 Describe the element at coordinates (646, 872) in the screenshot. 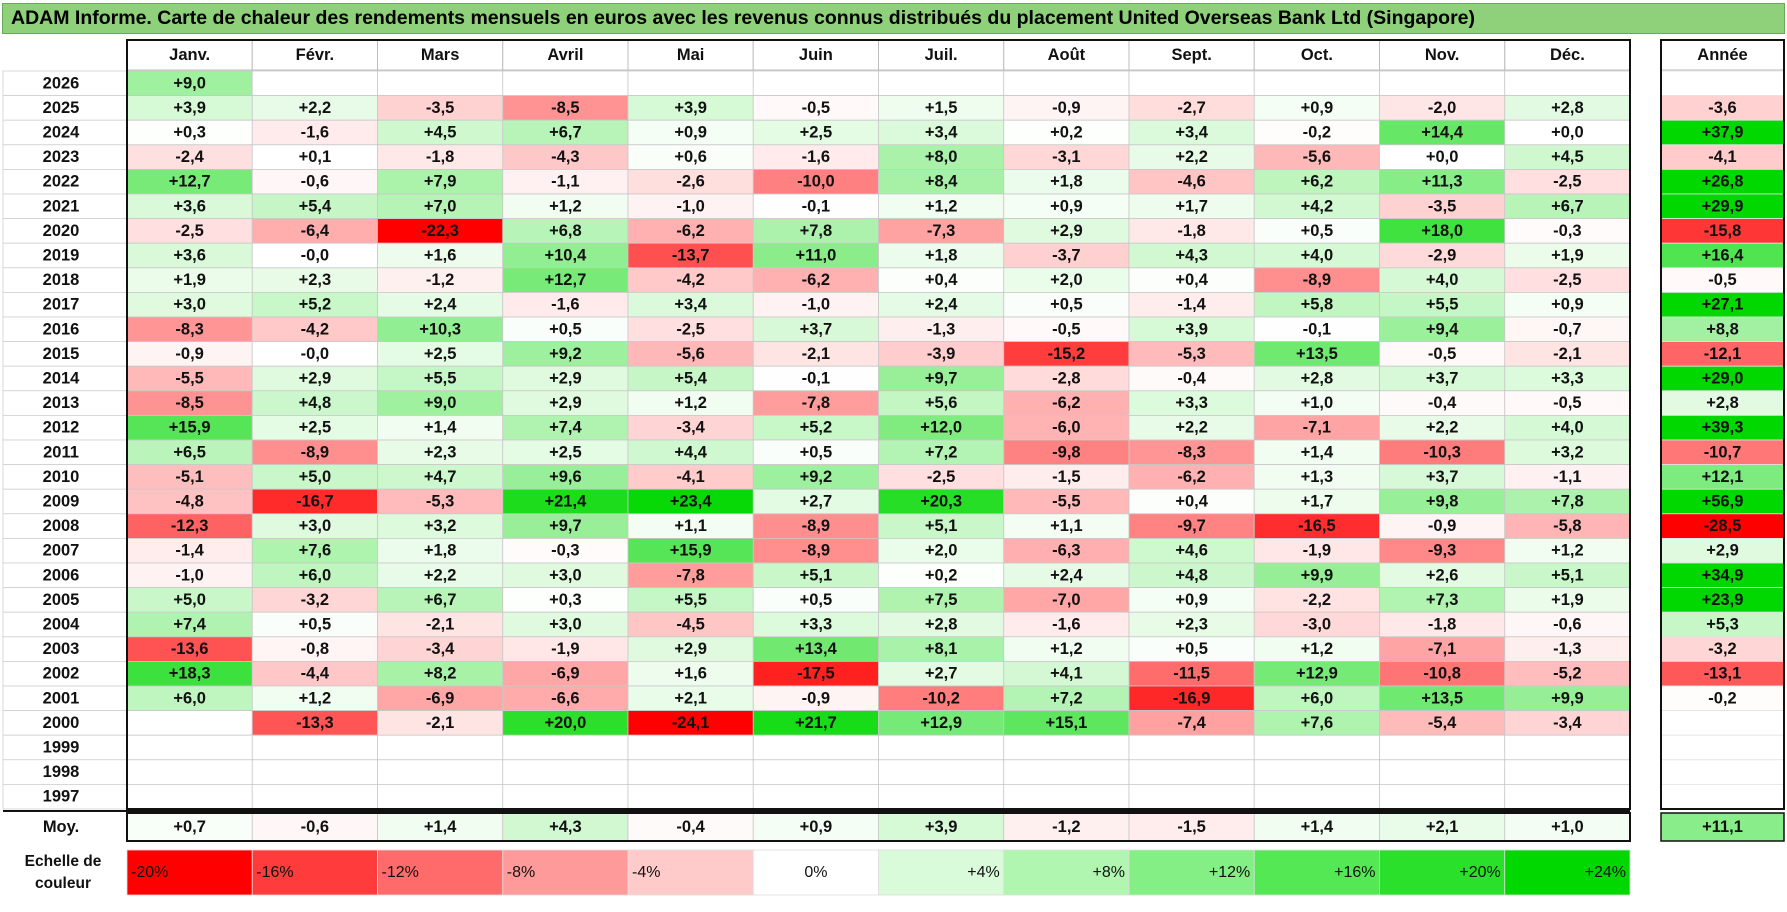

I see `color-scale-tick-label: -4%` at that location.